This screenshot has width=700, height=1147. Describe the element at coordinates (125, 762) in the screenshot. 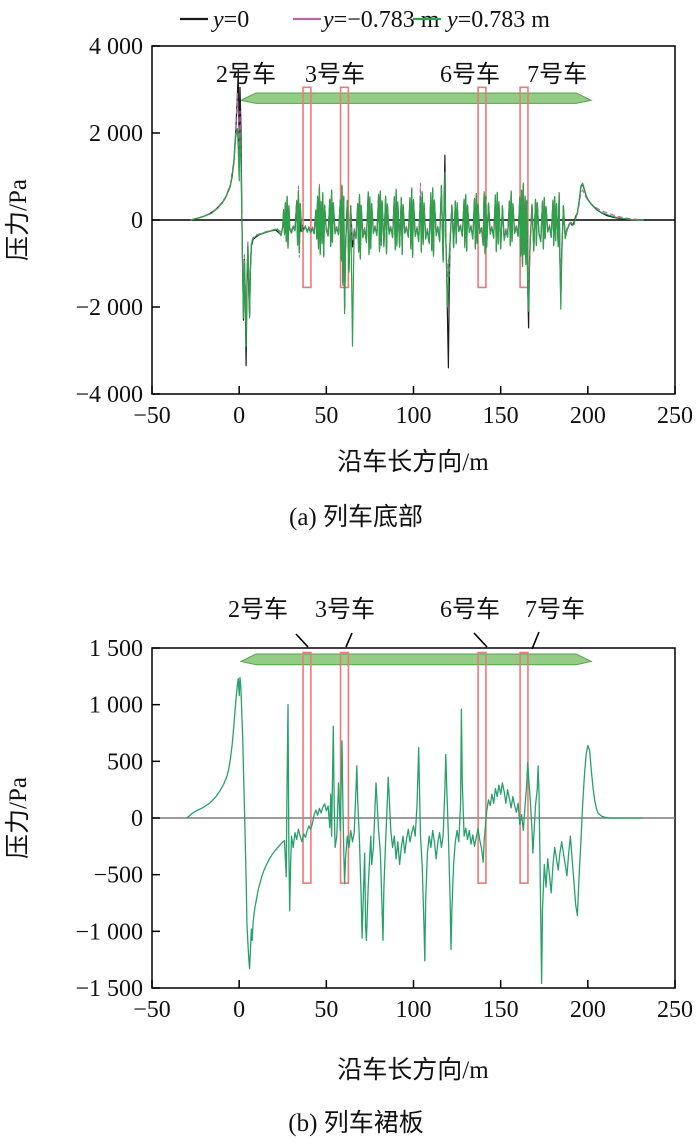

I see `y-tick-label: 500` at that location.